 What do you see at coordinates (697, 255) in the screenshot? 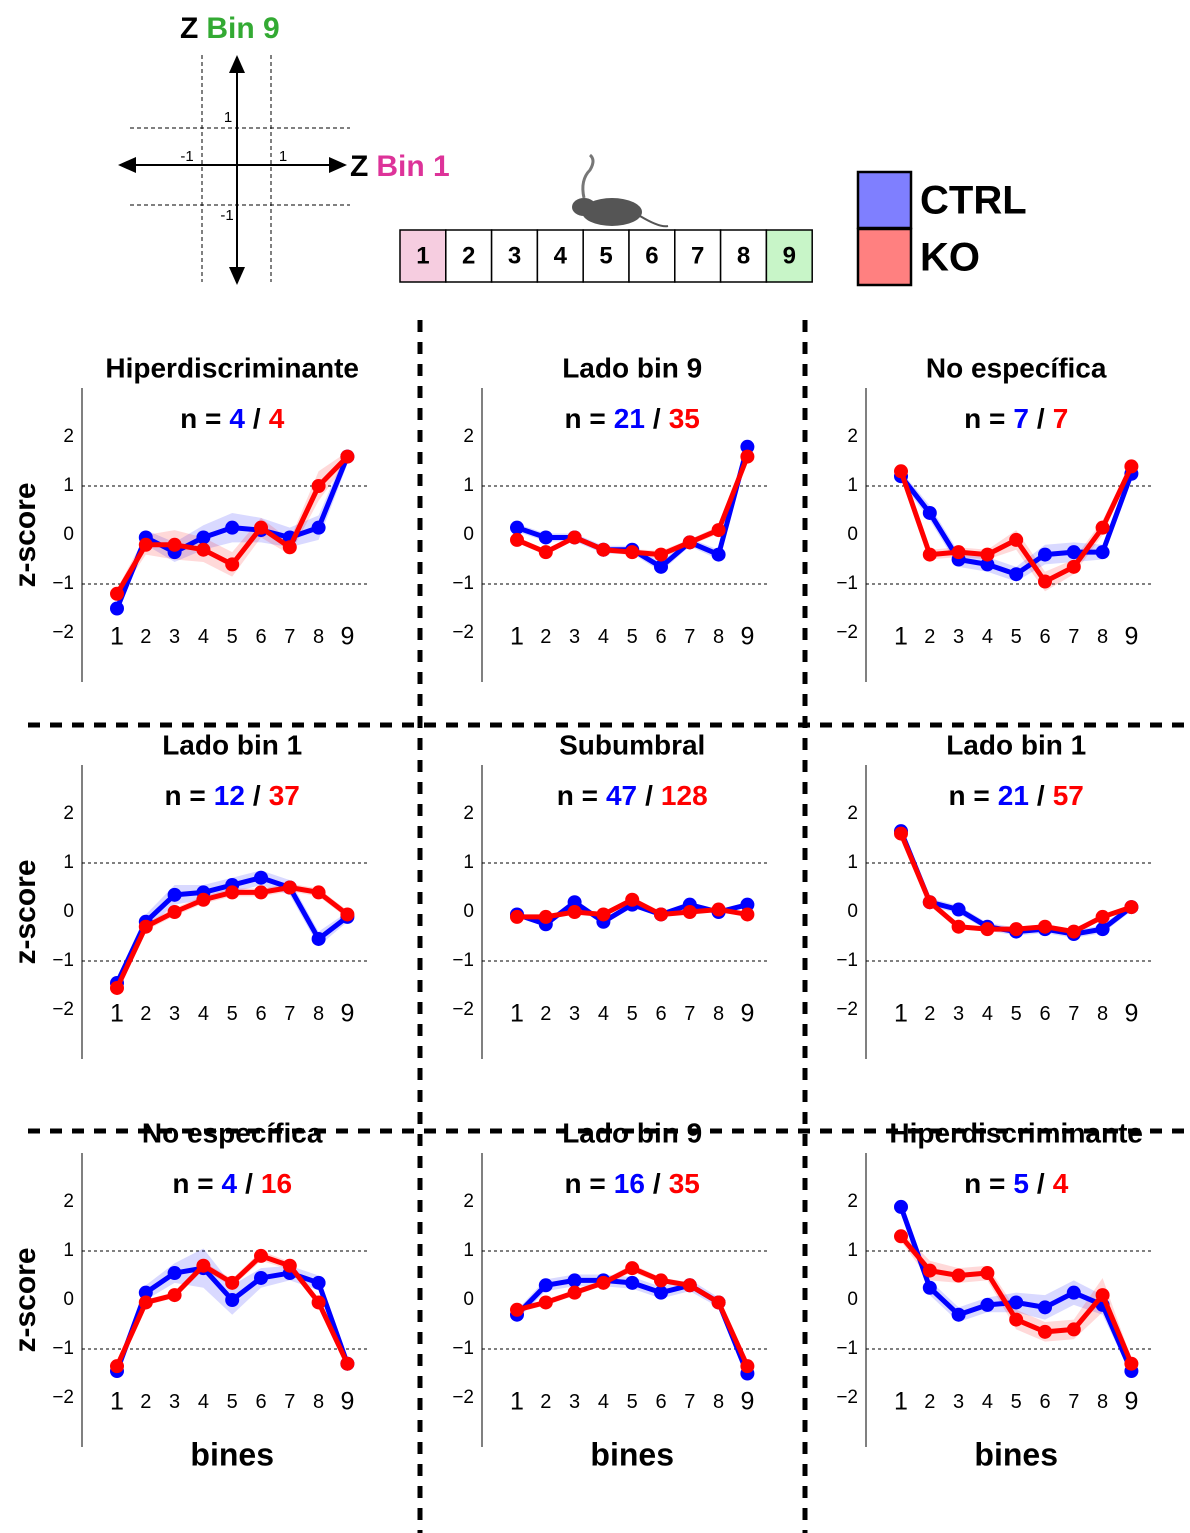
I see `track-label: 7` at bounding box center [697, 255].